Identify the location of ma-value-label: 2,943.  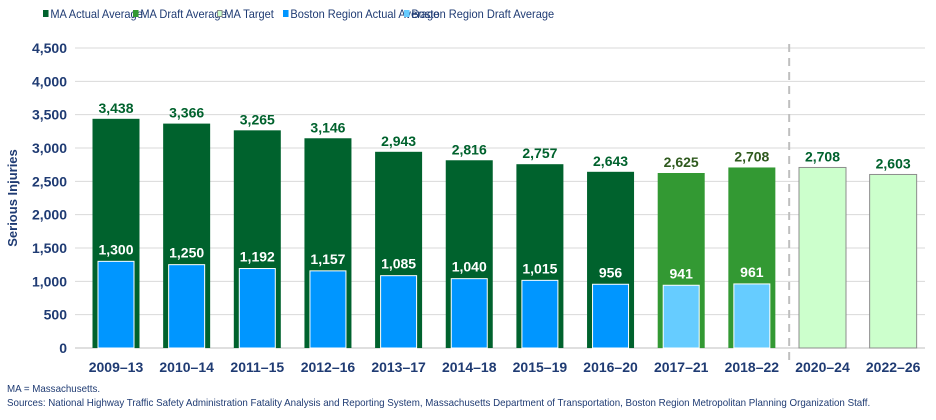
(398, 141).